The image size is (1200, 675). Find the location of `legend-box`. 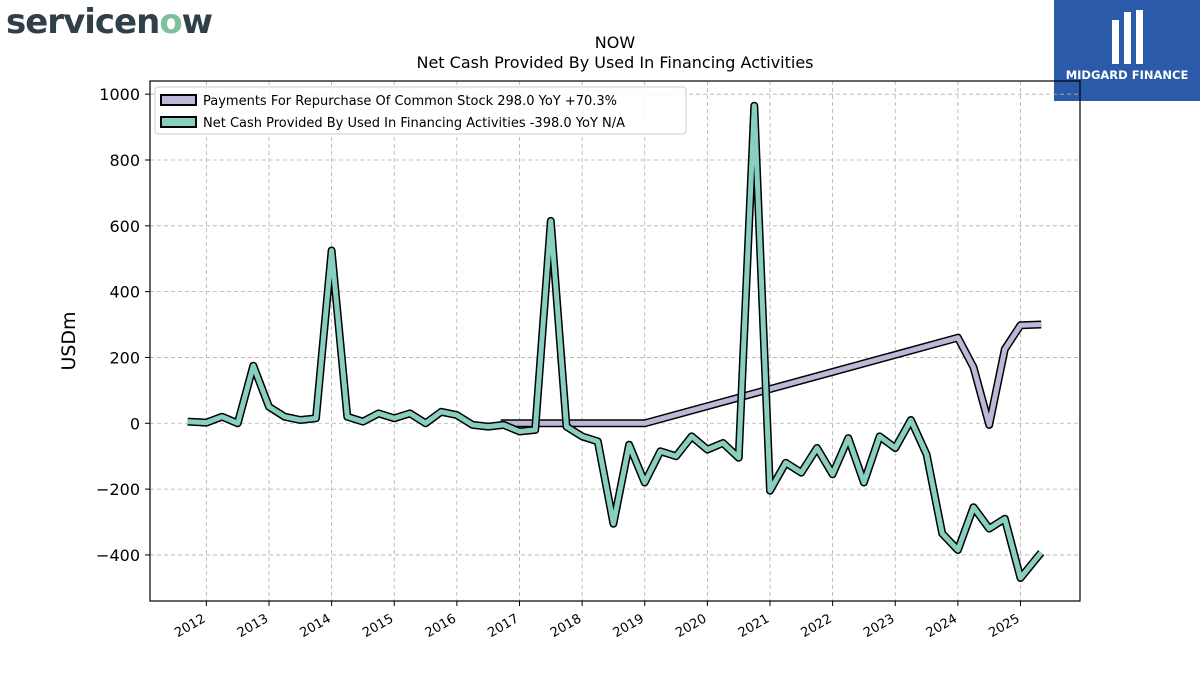

legend-box is located at coordinates (420, 110).